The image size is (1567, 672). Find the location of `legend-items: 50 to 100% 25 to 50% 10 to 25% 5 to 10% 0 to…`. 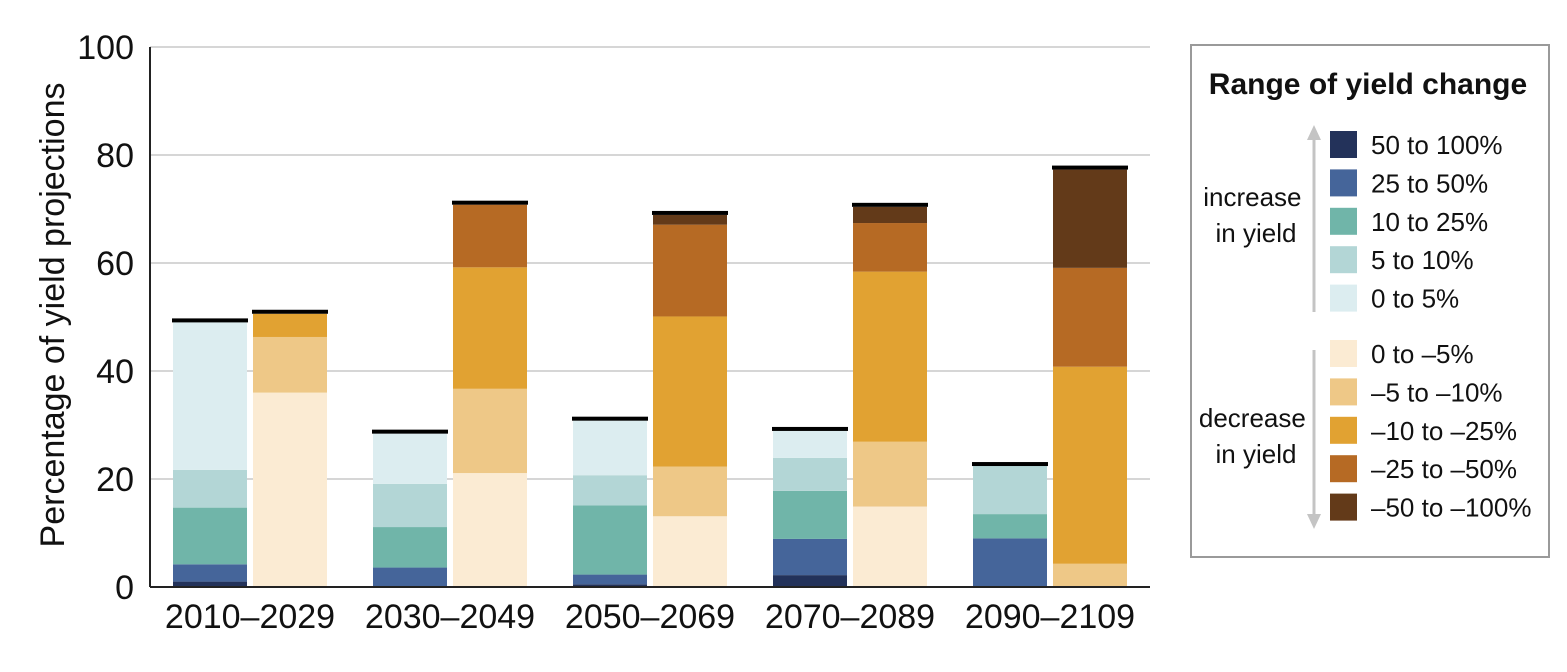

legend-items: 50 to 100% 25 to 50% 10 to 25% 5 to 10% 0 to… is located at coordinates (1430, 326).